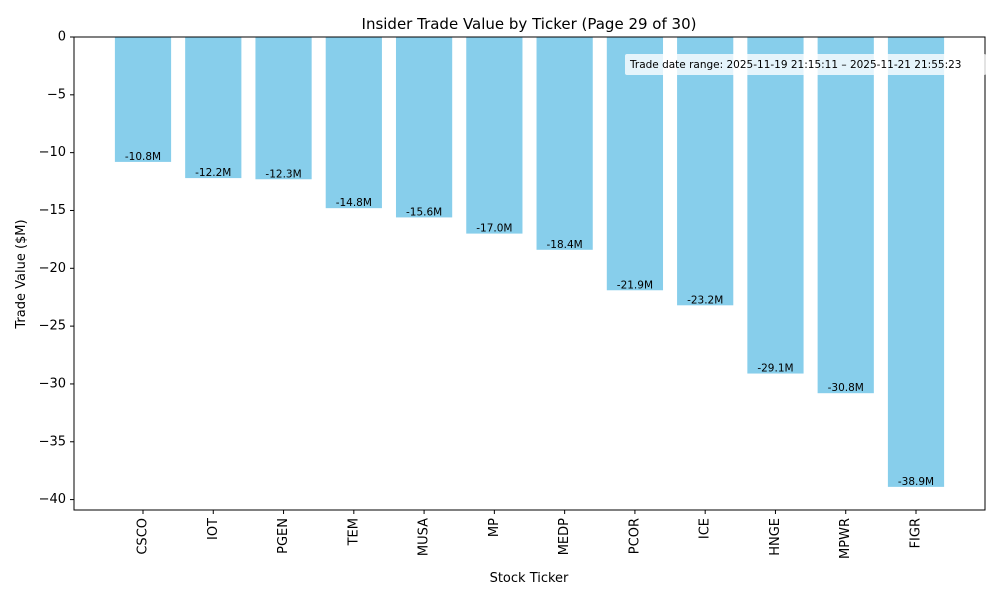 Image resolution: width=1000 pixels, height=600 pixels. I want to click on data-label-csco: -10.8M, so click(143, 157).